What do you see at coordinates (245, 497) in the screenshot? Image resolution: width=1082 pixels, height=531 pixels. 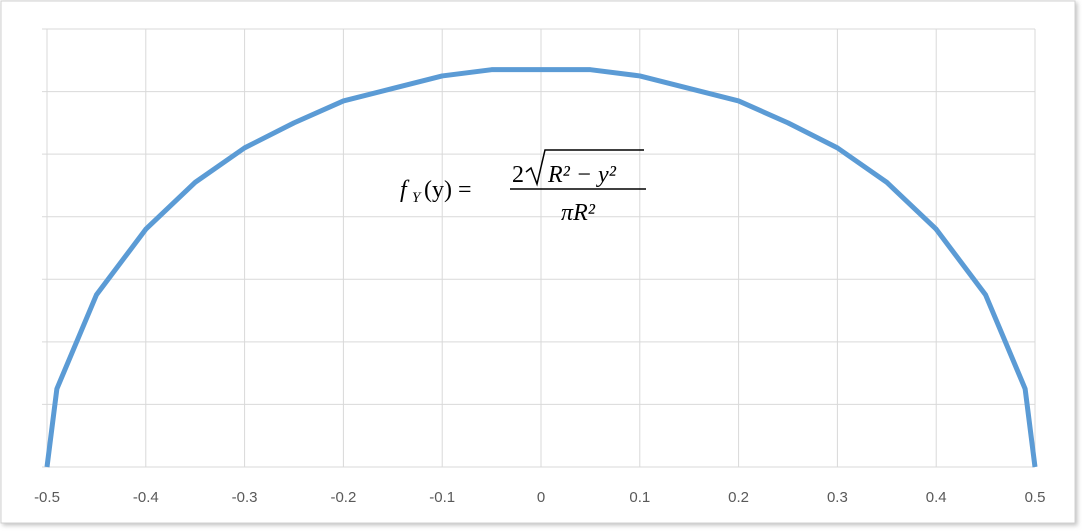 I see `x-tick-label: -0.3` at bounding box center [245, 497].